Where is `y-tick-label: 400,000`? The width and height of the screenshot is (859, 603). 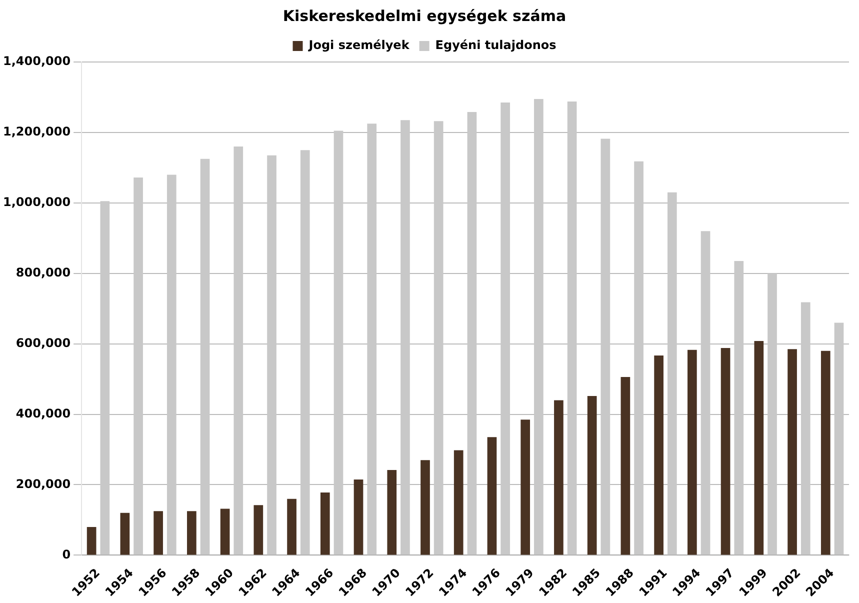
y-tick-label: 400,000 is located at coordinates (43, 413).